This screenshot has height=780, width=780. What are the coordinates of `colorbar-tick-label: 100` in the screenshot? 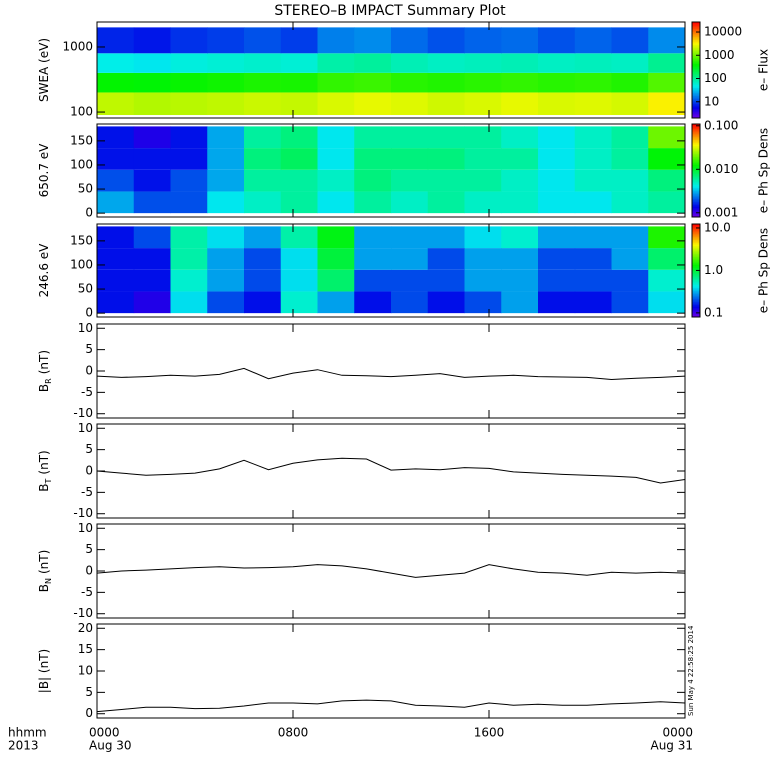 It's located at (715, 78).